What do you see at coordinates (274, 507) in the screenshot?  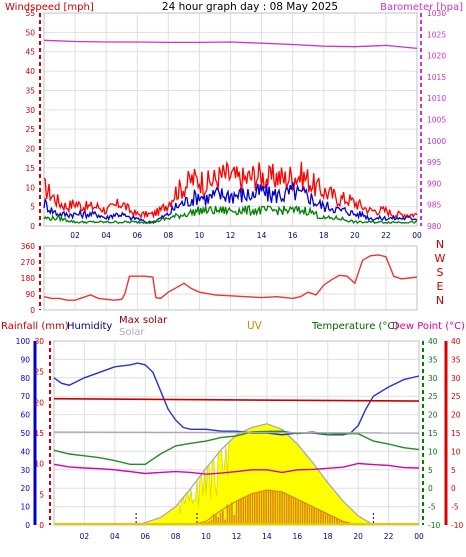 I see `uv-outline` at bounding box center [274, 507].